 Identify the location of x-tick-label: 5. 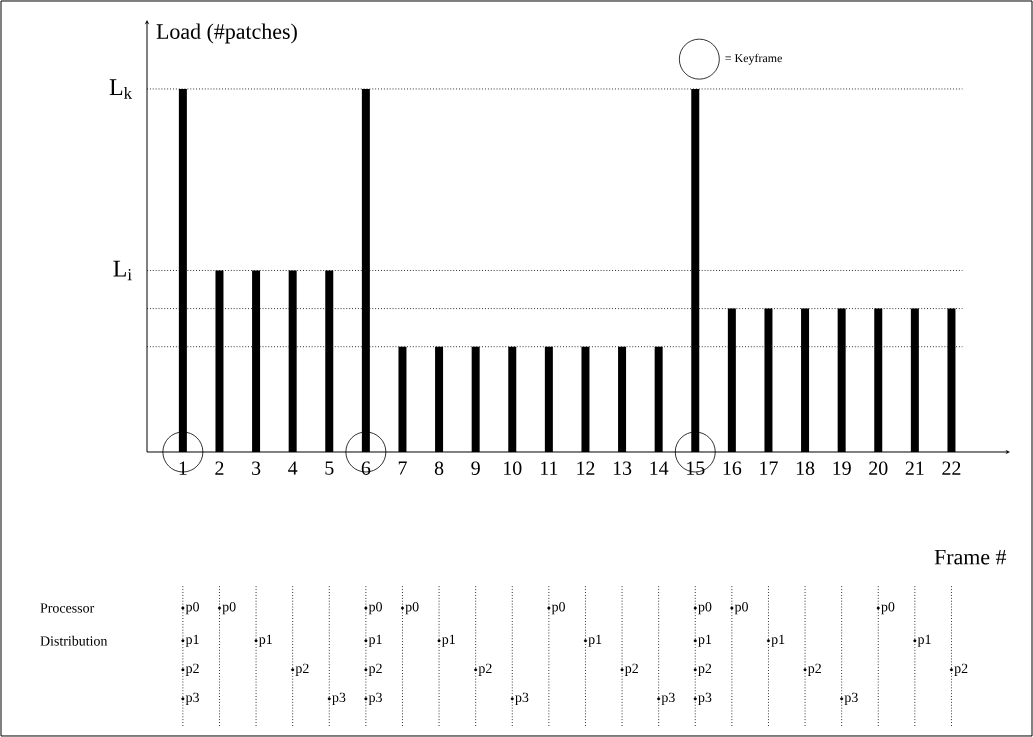
(329, 468).